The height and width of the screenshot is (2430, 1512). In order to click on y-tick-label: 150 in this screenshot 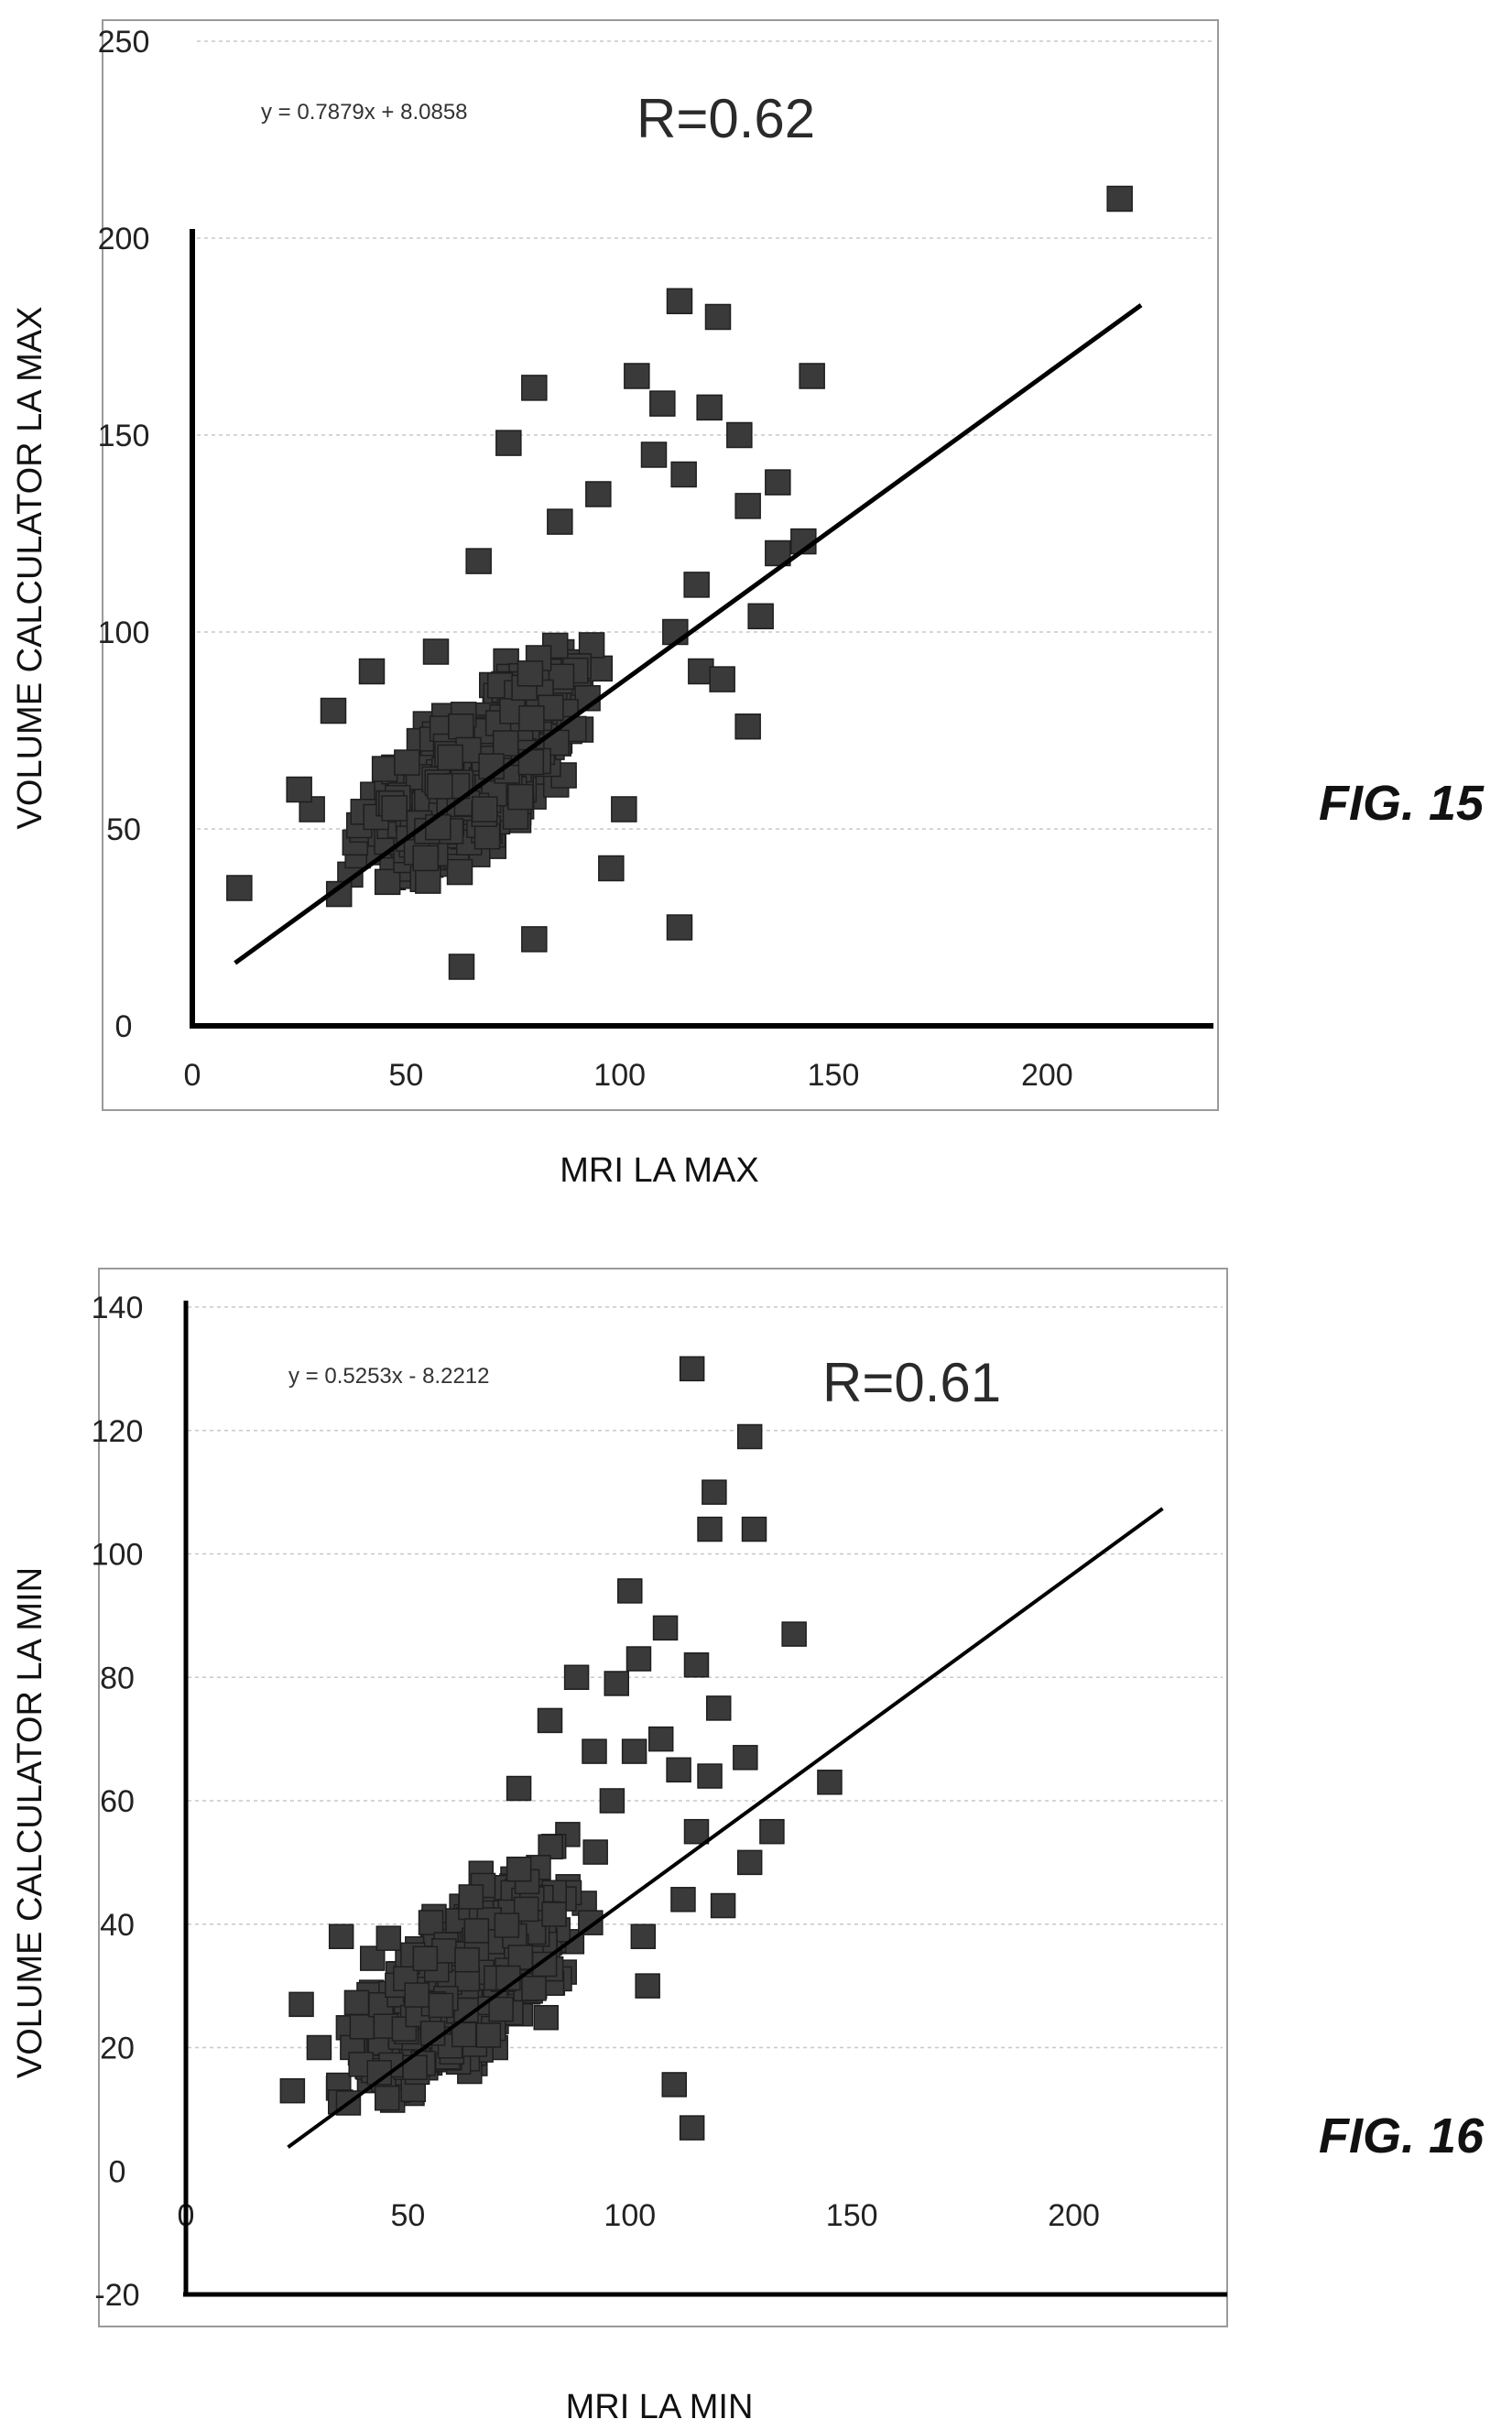, I will do `click(124, 436)`.